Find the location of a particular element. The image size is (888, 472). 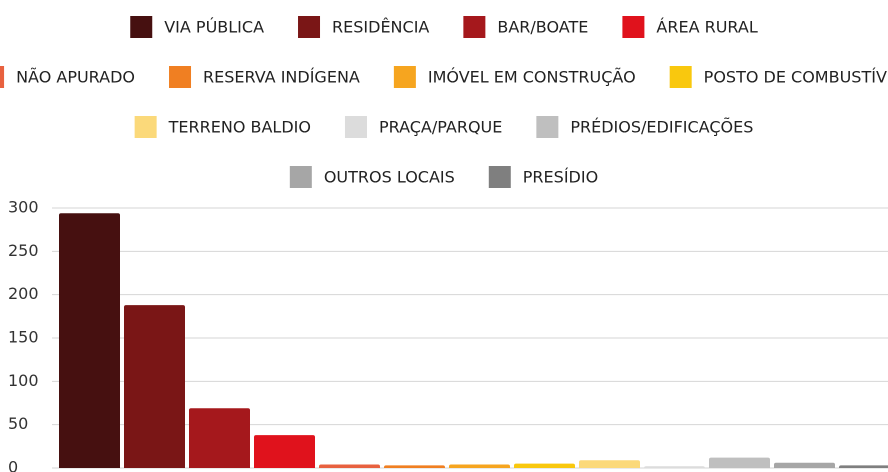

legend-label: IMÓVEL EM CONSTRUÇÃO is located at coordinates (532, 77).